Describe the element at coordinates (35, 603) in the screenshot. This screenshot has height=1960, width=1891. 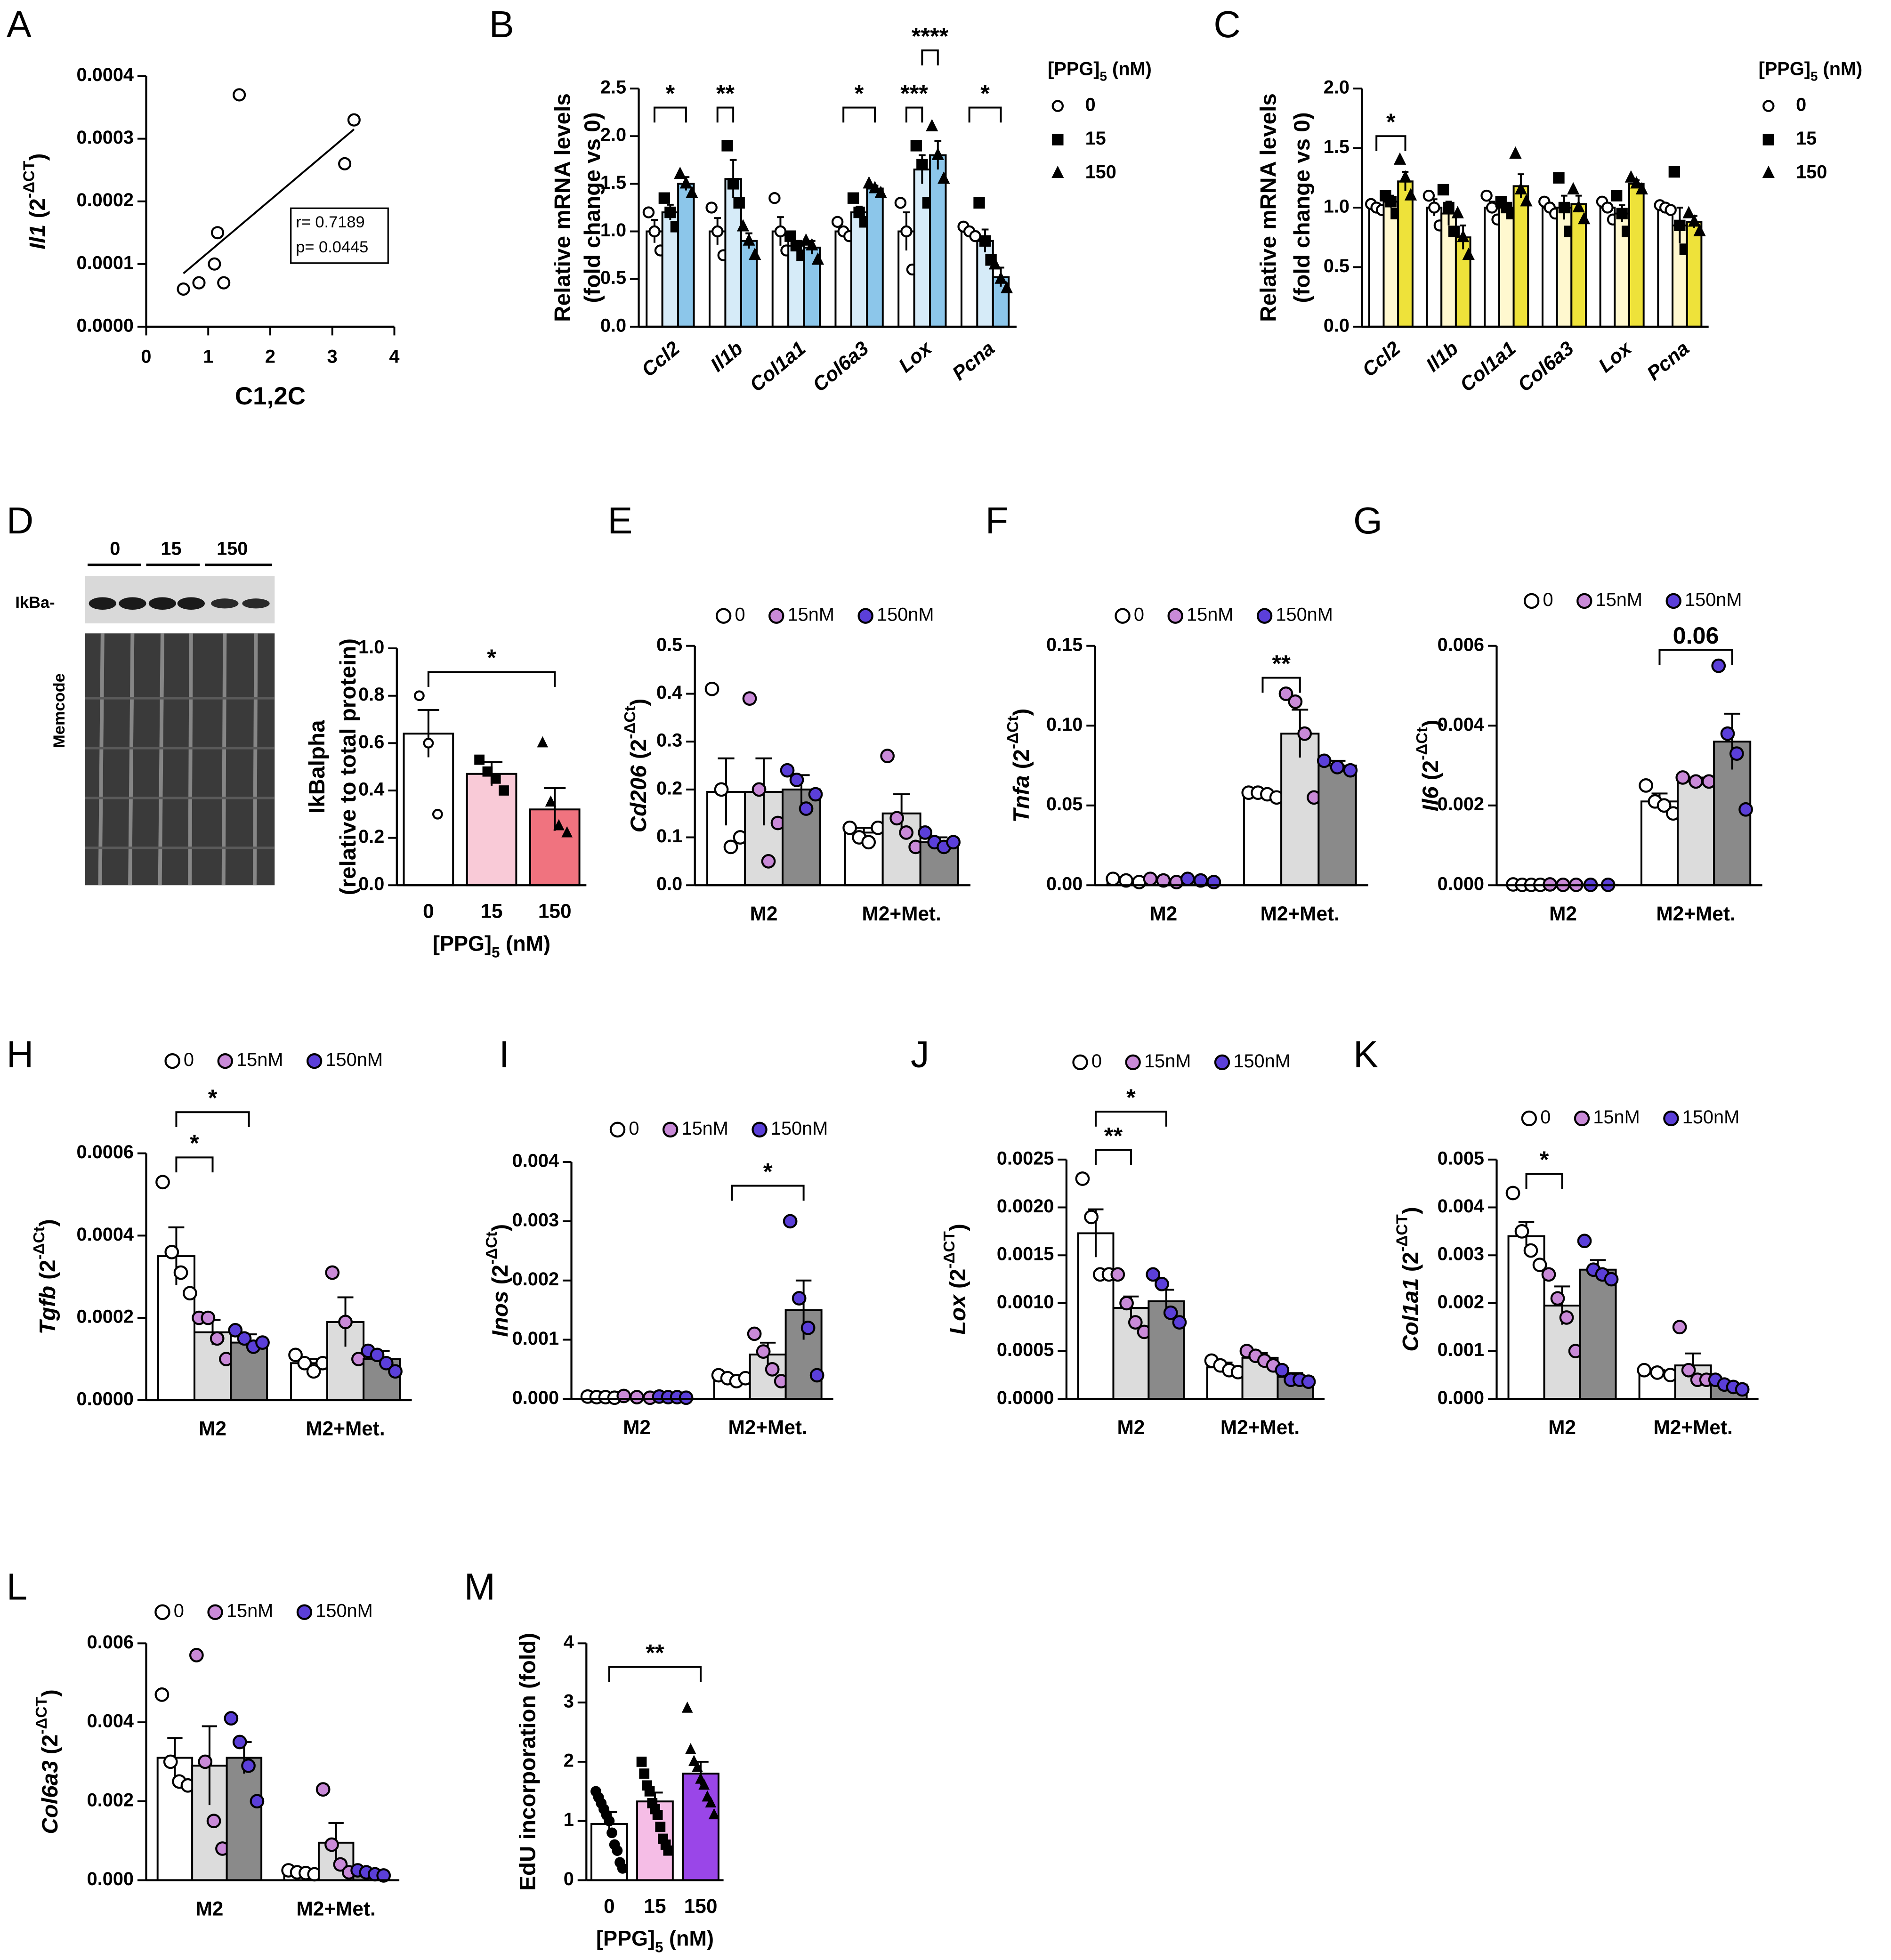
I see `band-label: IkBa-` at that location.